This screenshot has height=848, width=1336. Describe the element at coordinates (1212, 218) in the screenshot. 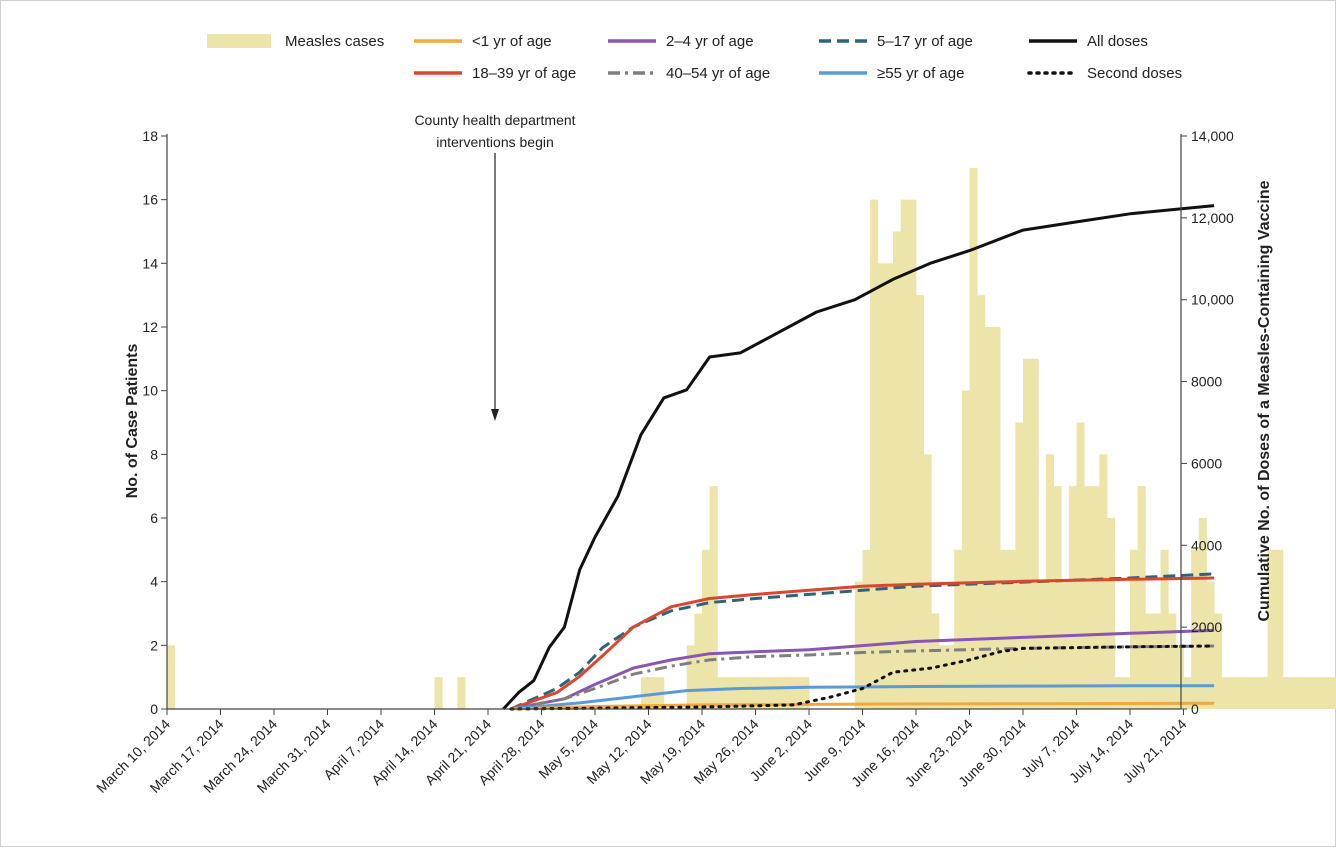

I see `y-tick-label-right: 12,000` at that location.